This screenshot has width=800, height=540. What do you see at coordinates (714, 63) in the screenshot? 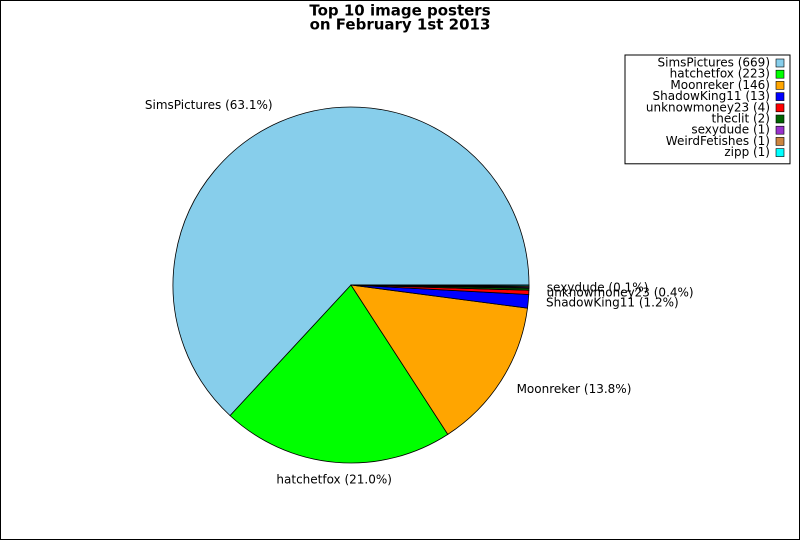
I see `legend-label: SimsPictures (669)` at bounding box center [714, 63].